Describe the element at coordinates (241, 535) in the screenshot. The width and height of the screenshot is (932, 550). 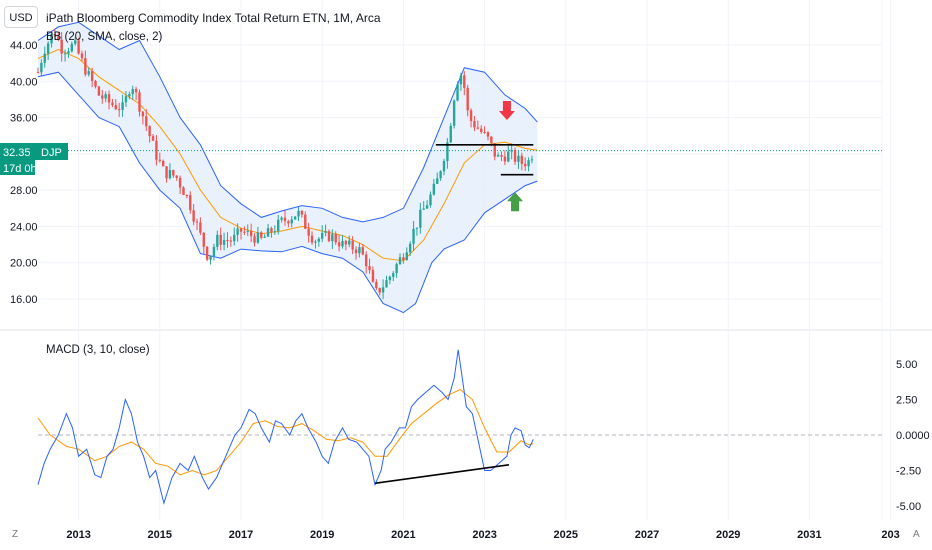
I see `time-tick-label: 2017` at that location.